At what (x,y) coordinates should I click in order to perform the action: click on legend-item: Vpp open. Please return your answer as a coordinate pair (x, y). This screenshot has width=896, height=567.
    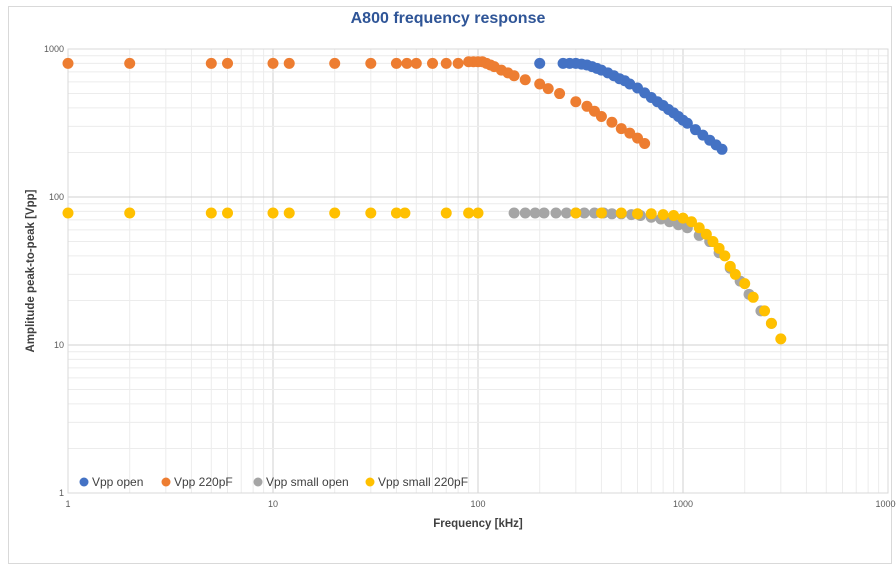
    Looking at the image, I should click on (111, 482).